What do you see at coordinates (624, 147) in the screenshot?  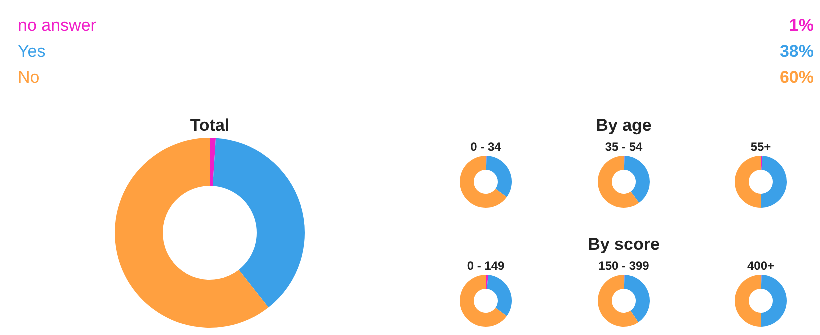 I see `chart-title: 35 - 54` at bounding box center [624, 147].